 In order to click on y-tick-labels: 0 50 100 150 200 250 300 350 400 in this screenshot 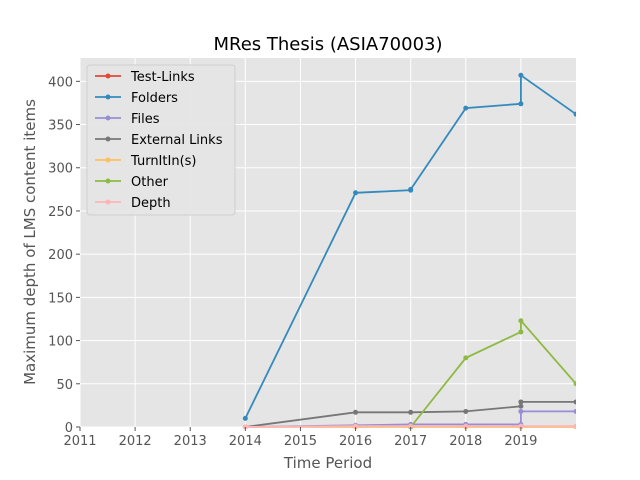, I will do `click(64, 255)`.